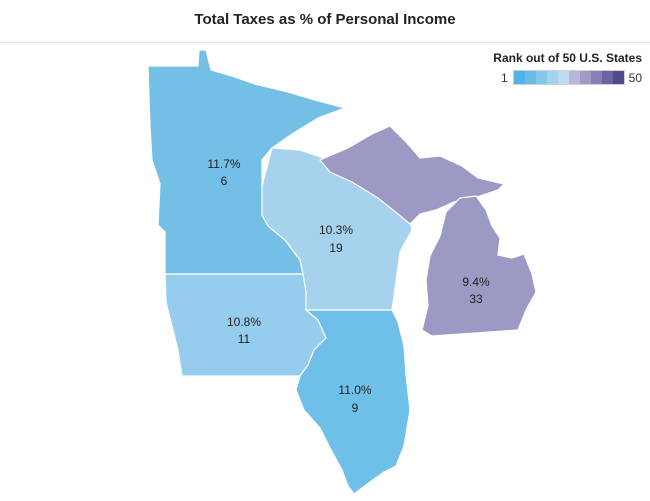 The image size is (650, 501). What do you see at coordinates (476, 282) in the screenshot?
I see `michigan-pct-label: 9.4%` at bounding box center [476, 282].